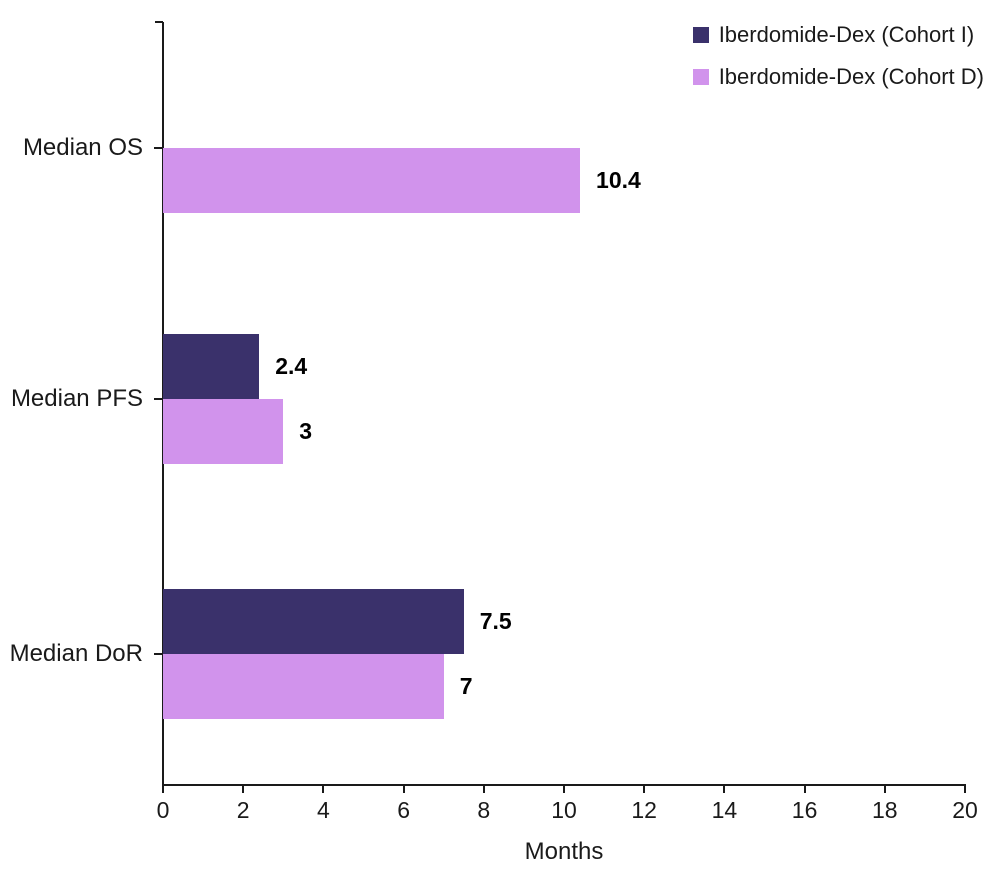 The width and height of the screenshot is (1000, 896). I want to click on value-label-median-pfs-series-0: 2.4, so click(291, 366).